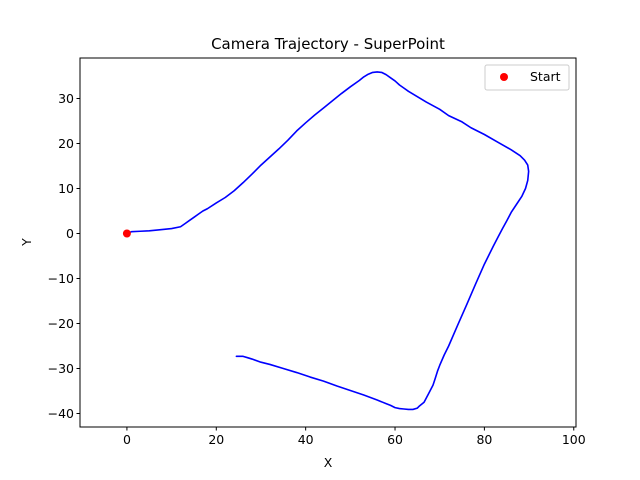 The height and width of the screenshot is (480, 640). I want to click on y-tick-label: −40, so click(61, 413).